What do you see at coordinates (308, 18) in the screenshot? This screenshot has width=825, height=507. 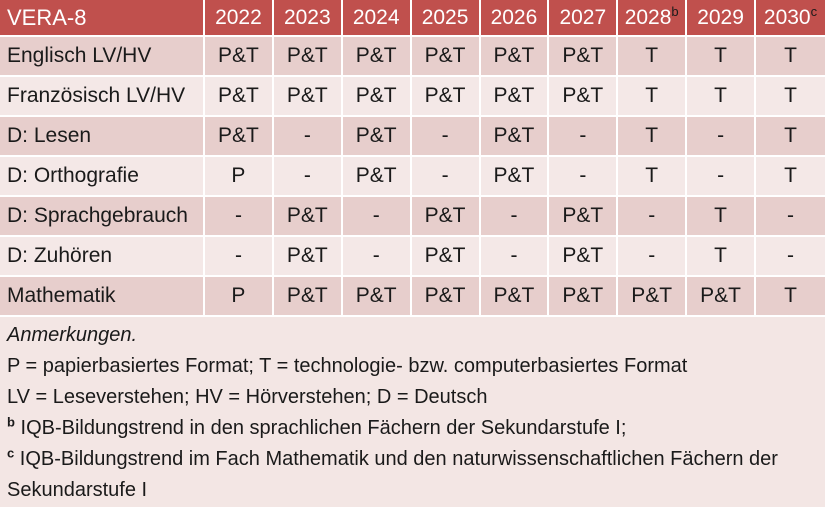 I see `year-header-2023: 2023` at bounding box center [308, 18].